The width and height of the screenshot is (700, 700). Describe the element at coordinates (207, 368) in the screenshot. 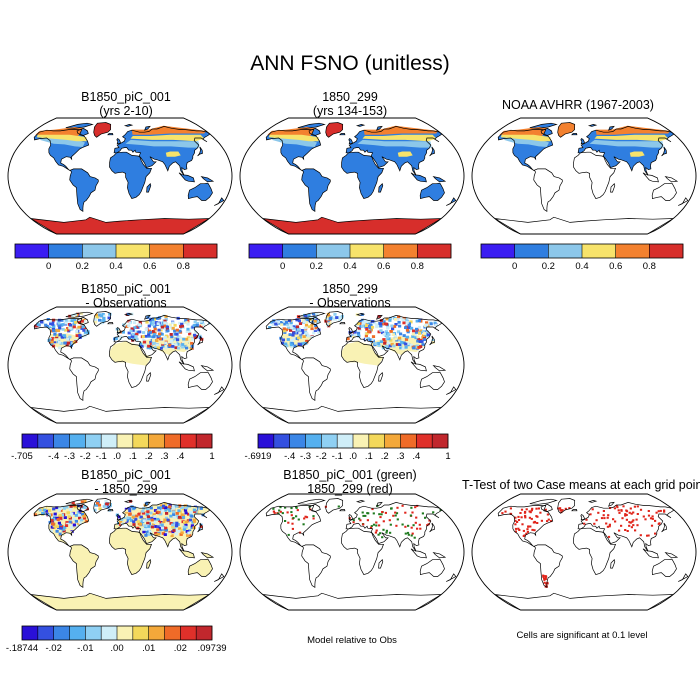

I see `land-newguinea` at that location.